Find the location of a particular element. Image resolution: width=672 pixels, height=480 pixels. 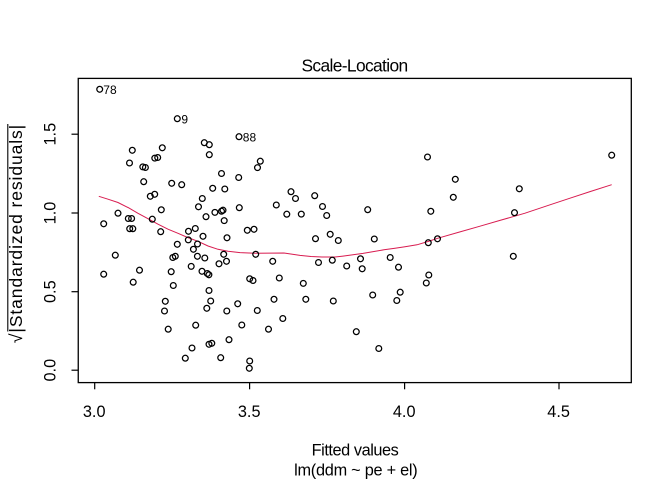

svg-text: 0.5 is located at coordinates (51, 291).